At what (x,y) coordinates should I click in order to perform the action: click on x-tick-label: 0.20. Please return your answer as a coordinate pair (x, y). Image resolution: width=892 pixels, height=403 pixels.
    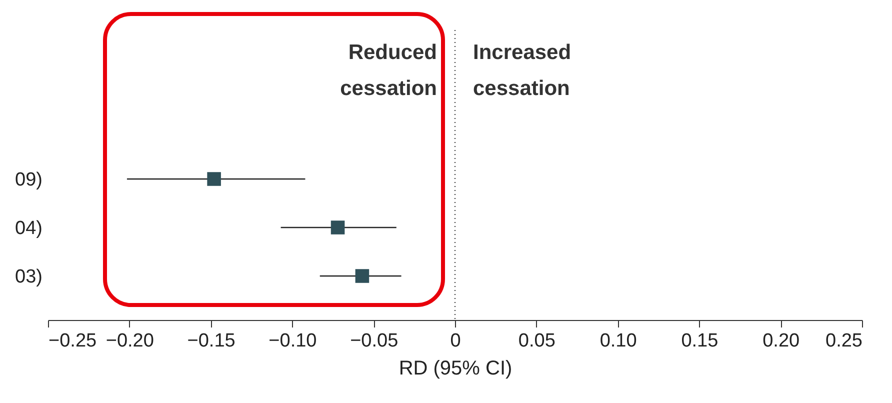
    Looking at the image, I should click on (781, 341).